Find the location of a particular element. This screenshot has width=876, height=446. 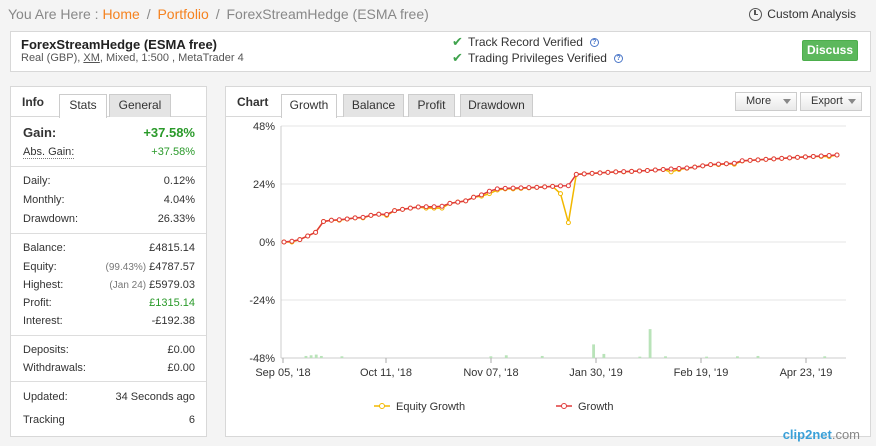

trading-privileges-label: Trading Privileges Verified is located at coordinates (537, 58).